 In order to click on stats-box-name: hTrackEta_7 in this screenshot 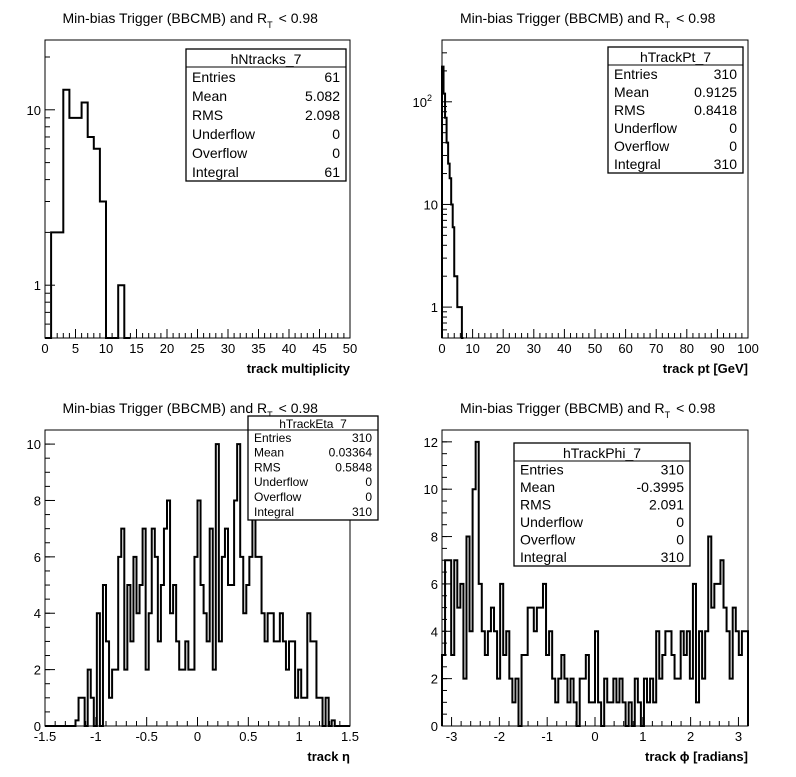, I will do `click(313, 424)`.